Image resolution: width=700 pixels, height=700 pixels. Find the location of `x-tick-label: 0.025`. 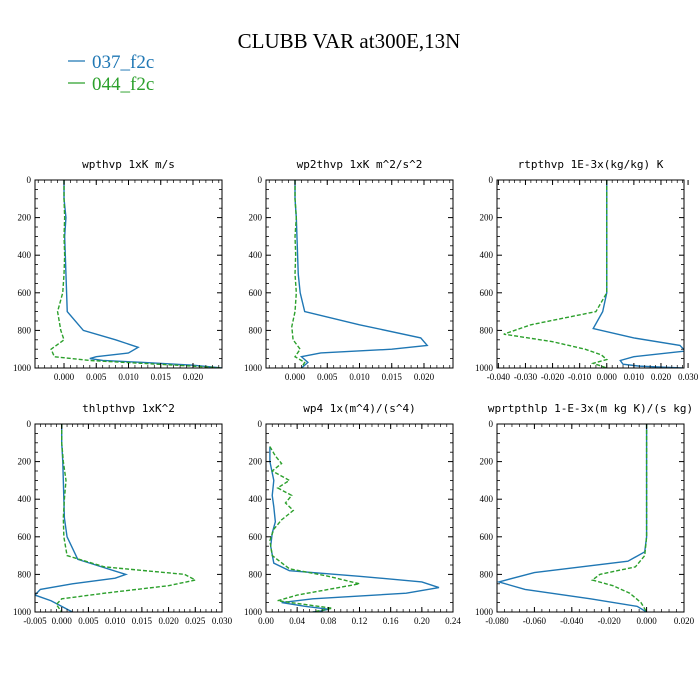

x-tick-label: 0.025 is located at coordinates (195, 621).